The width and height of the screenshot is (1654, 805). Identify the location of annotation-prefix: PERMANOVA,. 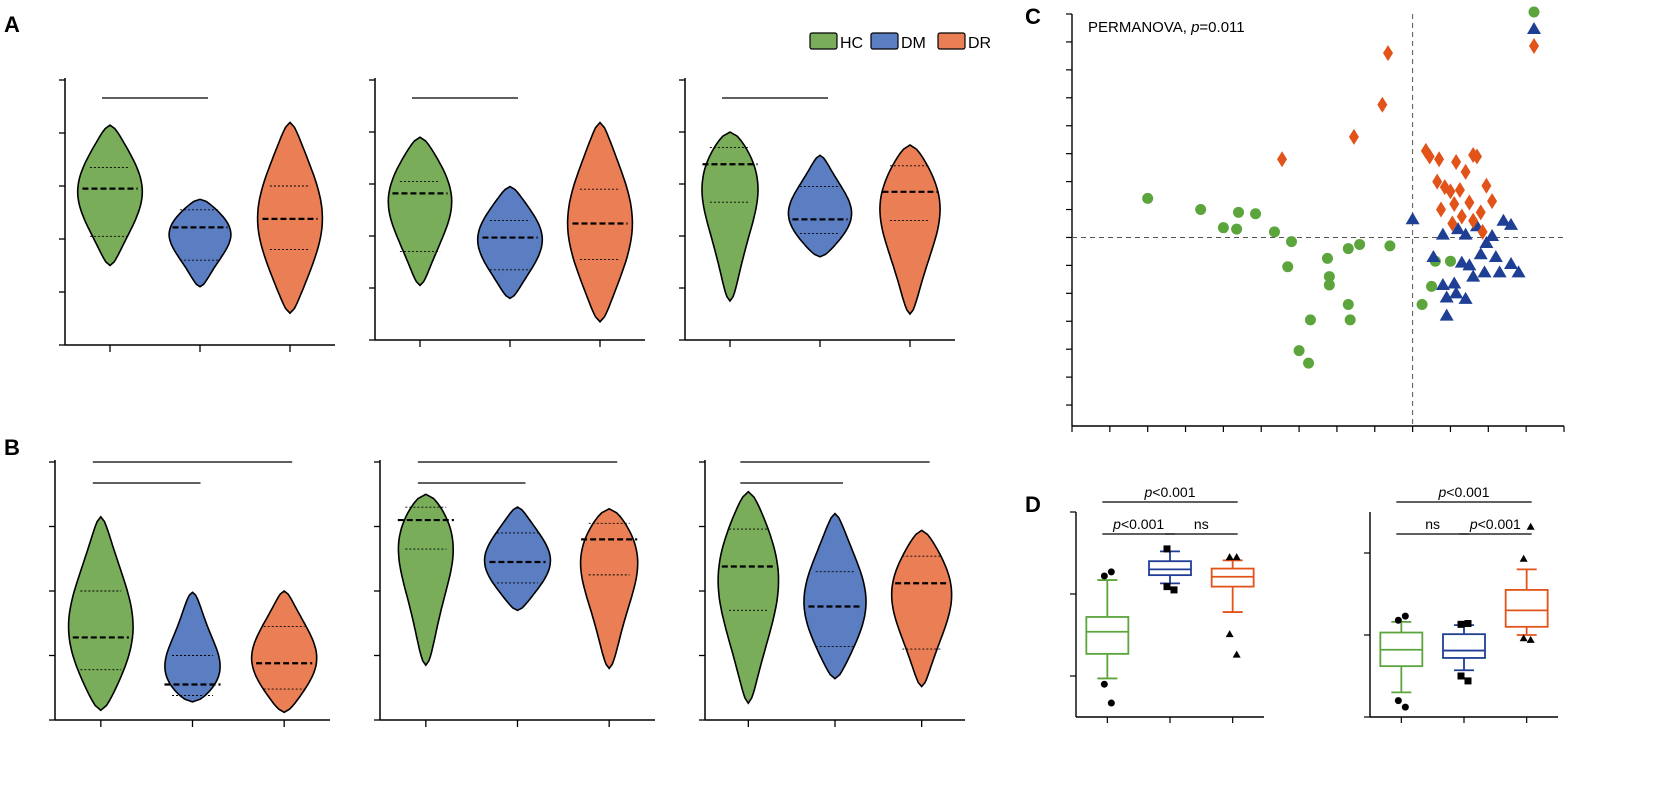
(1139, 27).